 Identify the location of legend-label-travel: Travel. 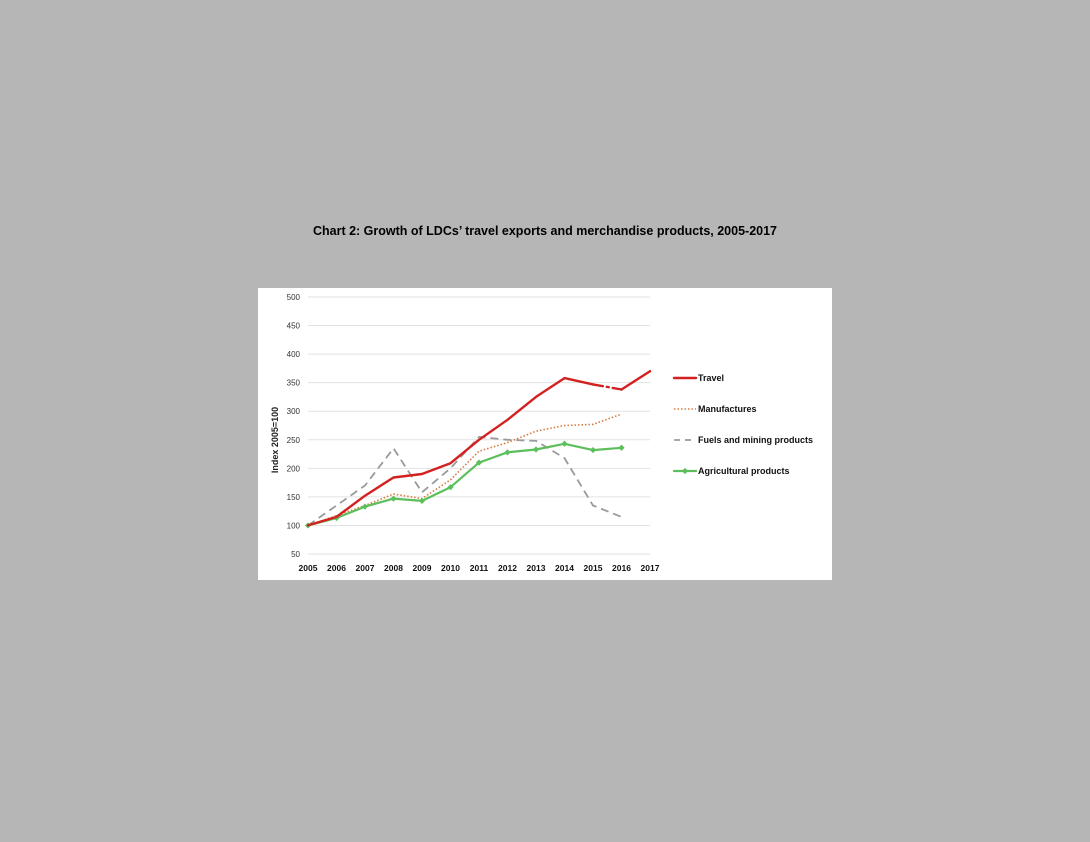
(711, 378).